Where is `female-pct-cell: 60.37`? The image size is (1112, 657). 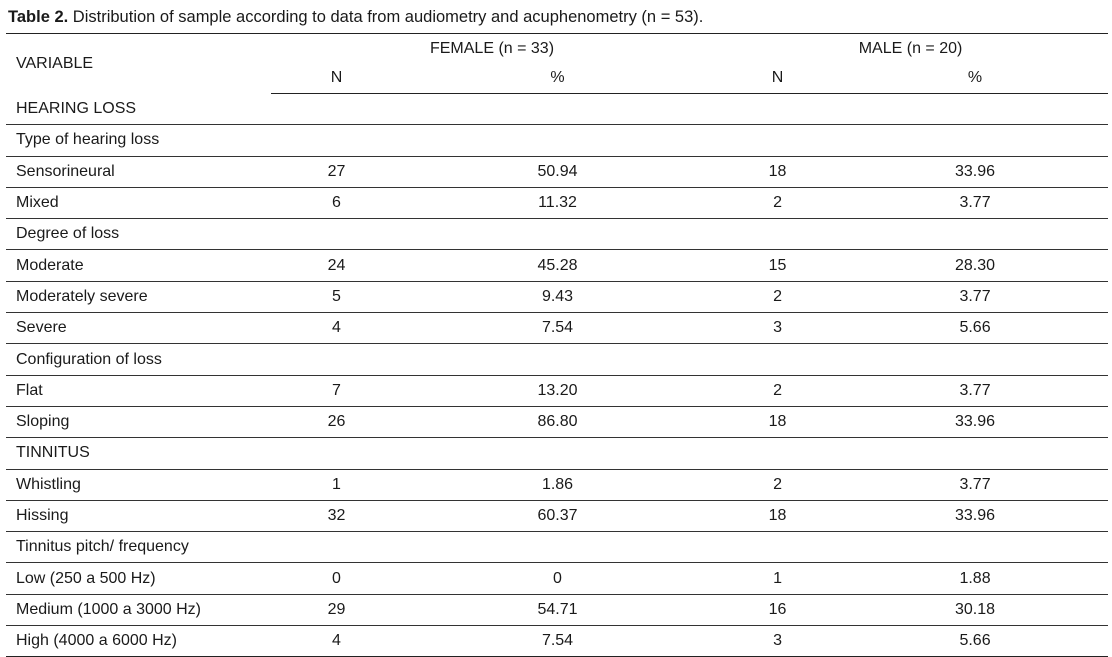
female-pct-cell: 60.37 is located at coordinates (558, 516).